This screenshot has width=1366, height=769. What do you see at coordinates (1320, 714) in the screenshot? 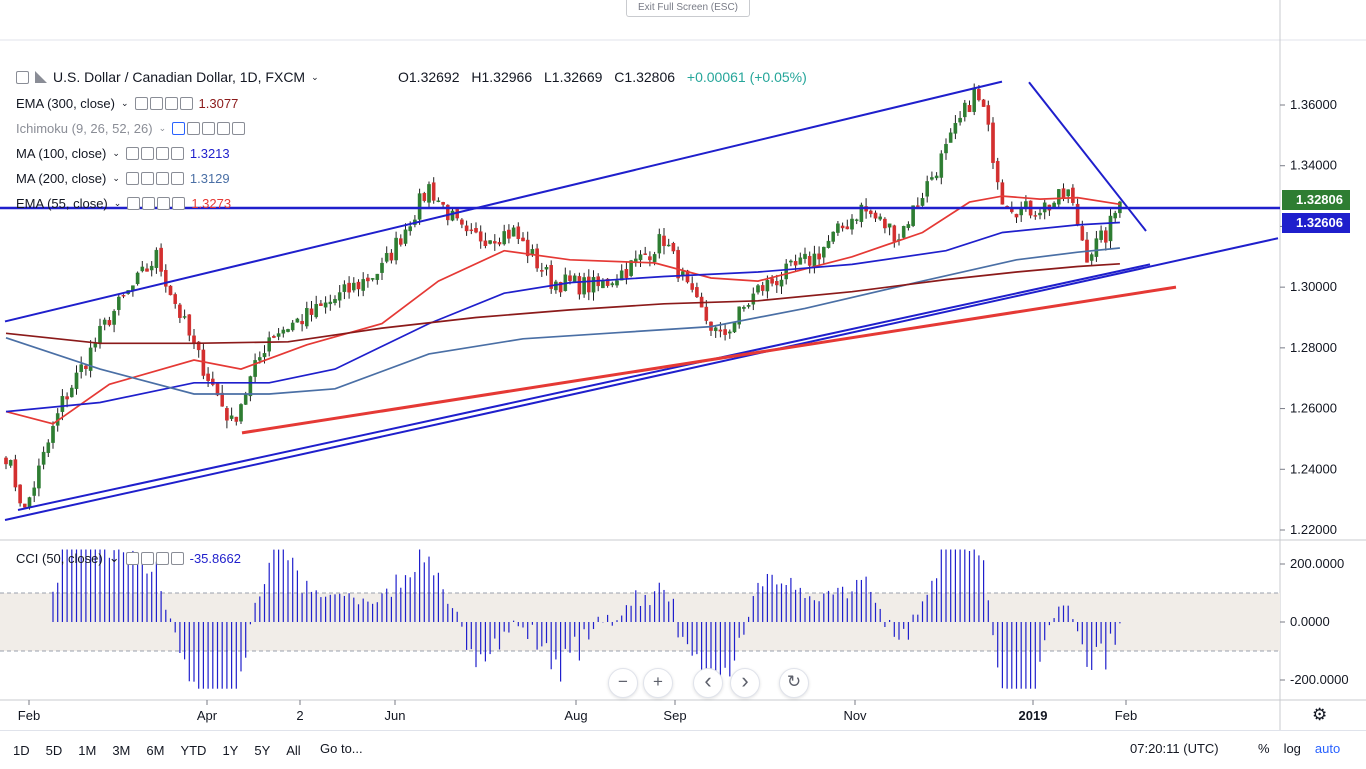
I see `settings-gear-icon: ⚙` at bounding box center [1320, 714].